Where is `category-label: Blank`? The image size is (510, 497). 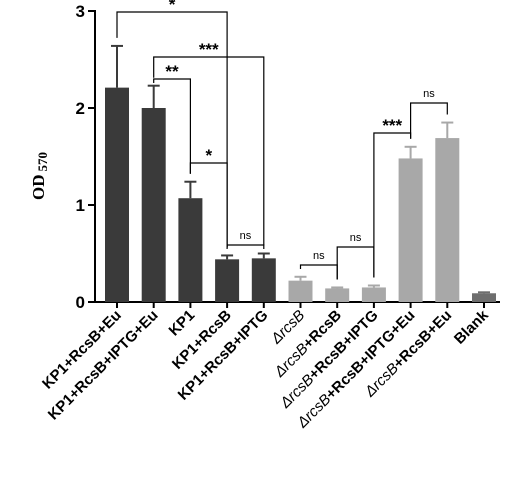
category-label: Blank is located at coordinates (471, 326).